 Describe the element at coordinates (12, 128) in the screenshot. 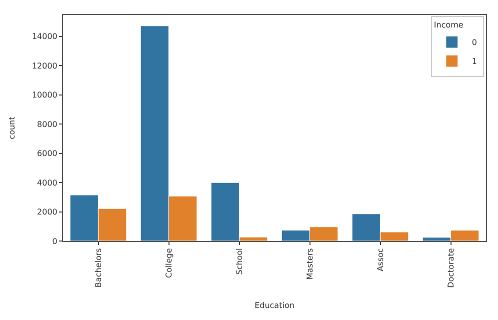

I see `y-axis-title: count` at that location.